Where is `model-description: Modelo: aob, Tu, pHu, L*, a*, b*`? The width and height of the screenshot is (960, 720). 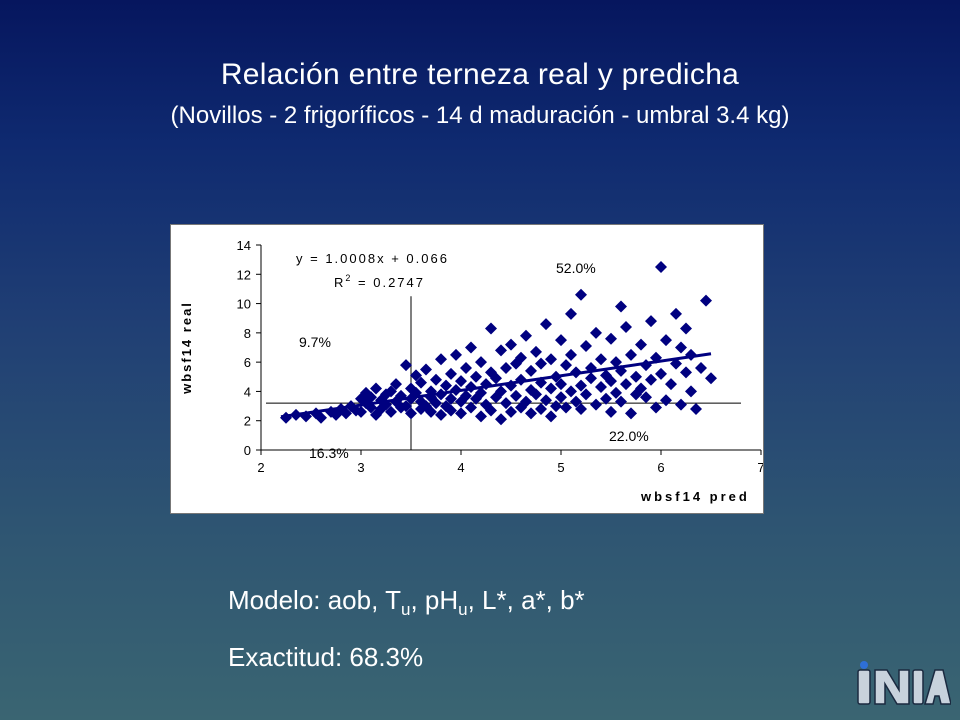
model-description: Modelo: aob, Tu, pHu, L*, a*, b* is located at coordinates (406, 602).